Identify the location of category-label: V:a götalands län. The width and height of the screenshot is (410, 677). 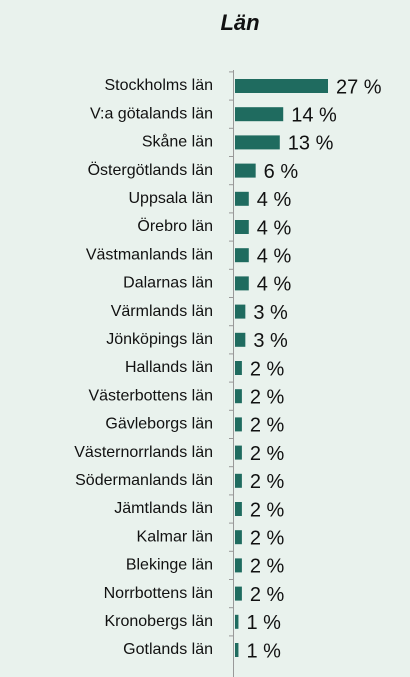
(151, 113).